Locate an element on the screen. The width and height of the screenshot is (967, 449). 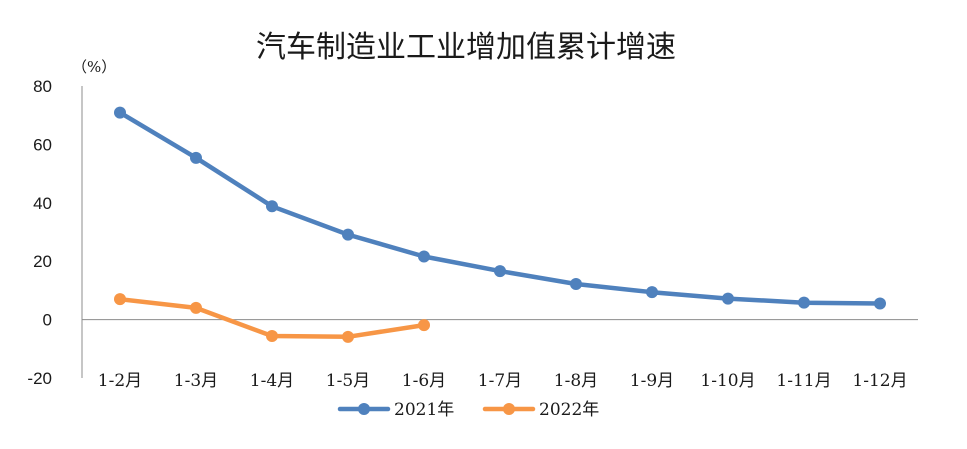
x-tick-label: 1-10月 is located at coordinates (727, 381).